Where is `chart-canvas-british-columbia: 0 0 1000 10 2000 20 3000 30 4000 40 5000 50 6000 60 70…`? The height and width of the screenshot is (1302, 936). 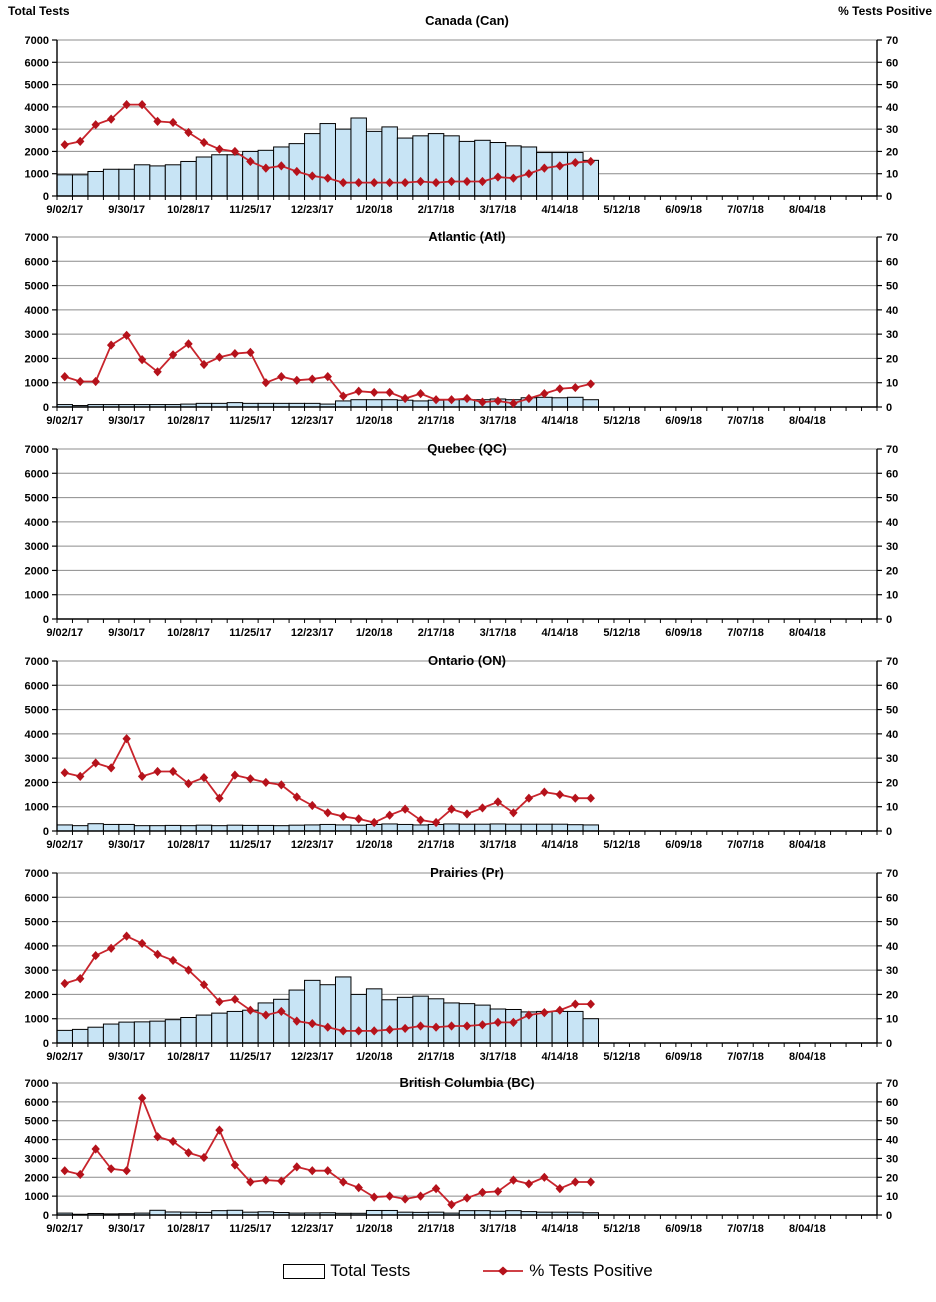 chart-canvas-british-columbia: 0 0 1000 10 2000 20 3000 30 4000 40 5000 50 6000 60 70… is located at coordinates (462, 1156).